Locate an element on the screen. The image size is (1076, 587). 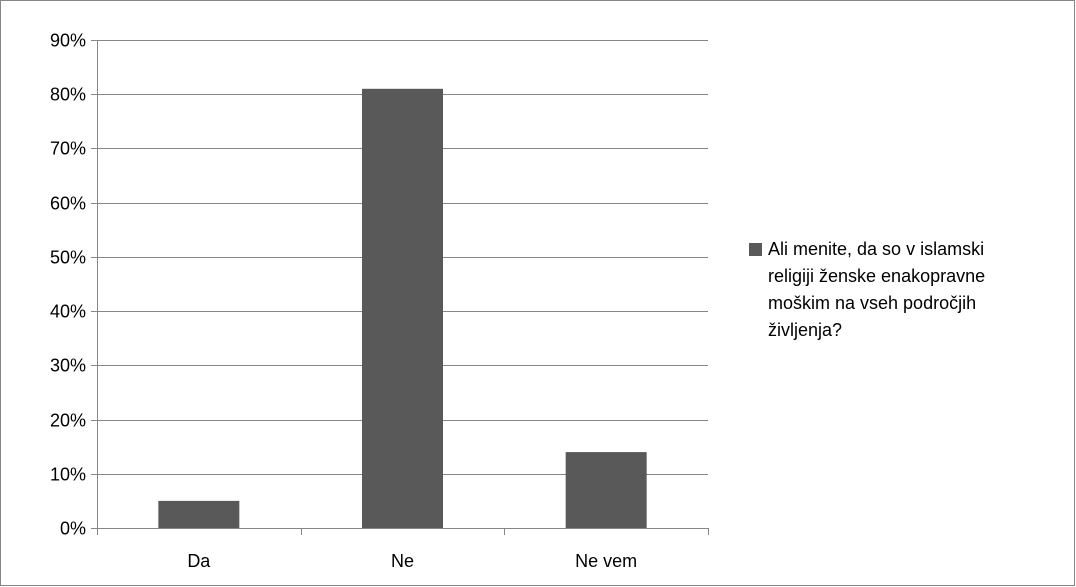
y-tick-label: 50% is located at coordinates (68, 258).